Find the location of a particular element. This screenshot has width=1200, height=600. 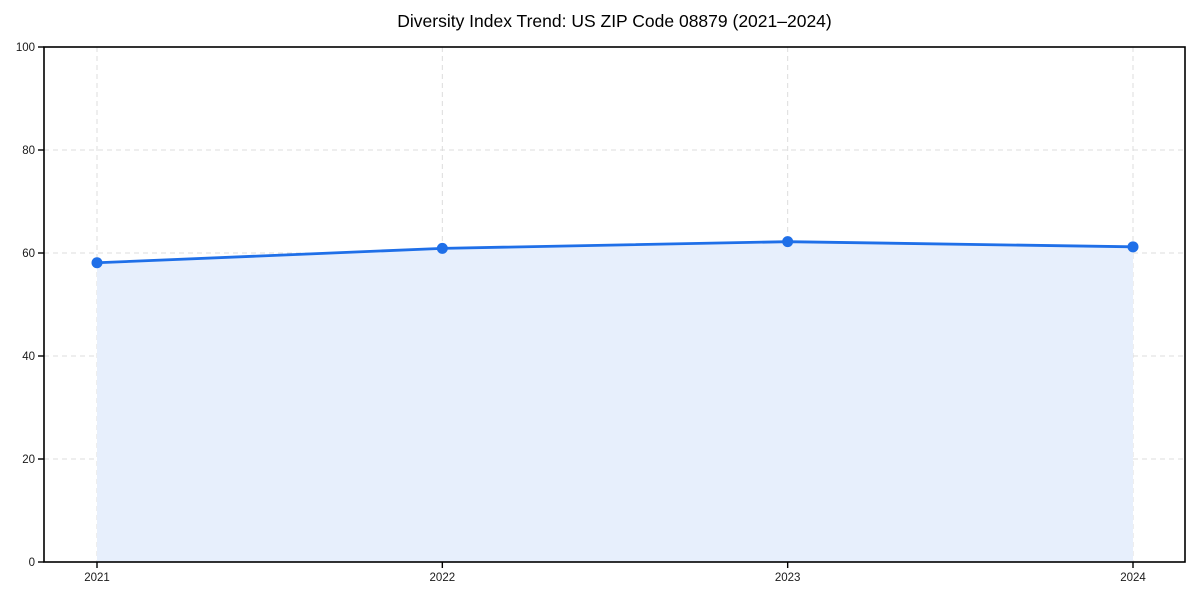

data-point-2023 is located at coordinates (788, 242).